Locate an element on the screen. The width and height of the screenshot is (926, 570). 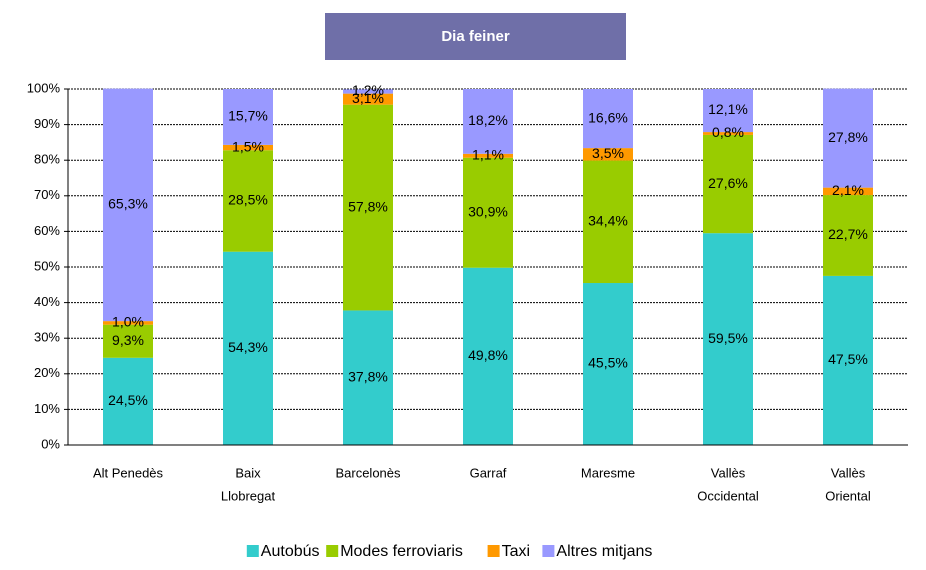
x-tick-label: Baix is located at coordinates (248, 472).